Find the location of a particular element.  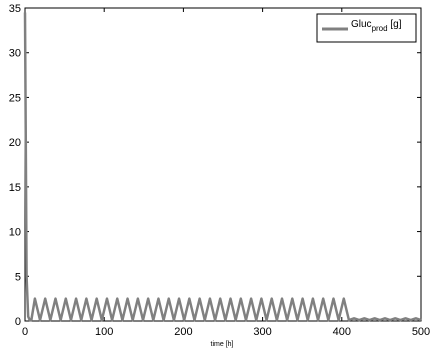

x-axis-label: time [h] is located at coordinates (222, 344).